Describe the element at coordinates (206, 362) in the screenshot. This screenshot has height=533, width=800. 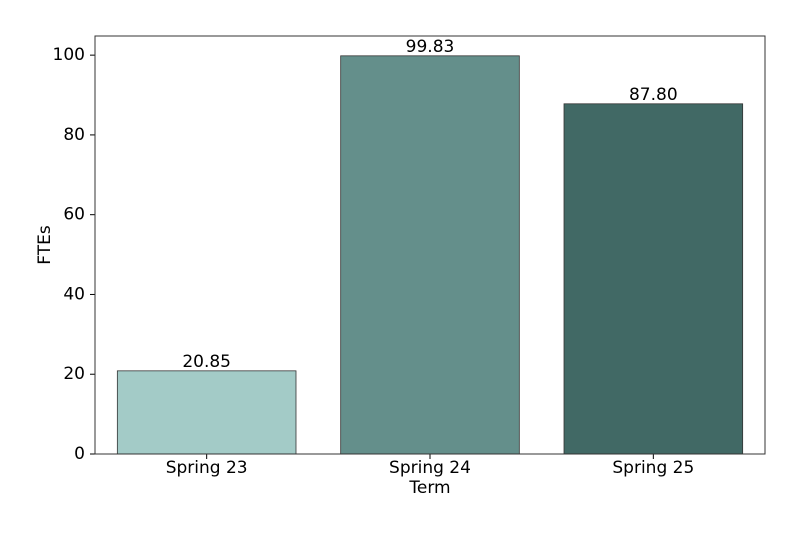
I see `value-label: 20.85` at that location.